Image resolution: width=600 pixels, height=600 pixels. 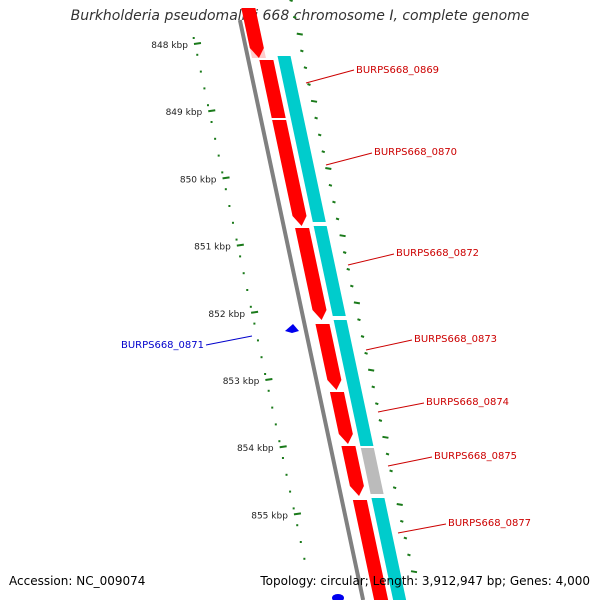 I want to click on scale-label: 850 kbp, so click(x=198, y=180).